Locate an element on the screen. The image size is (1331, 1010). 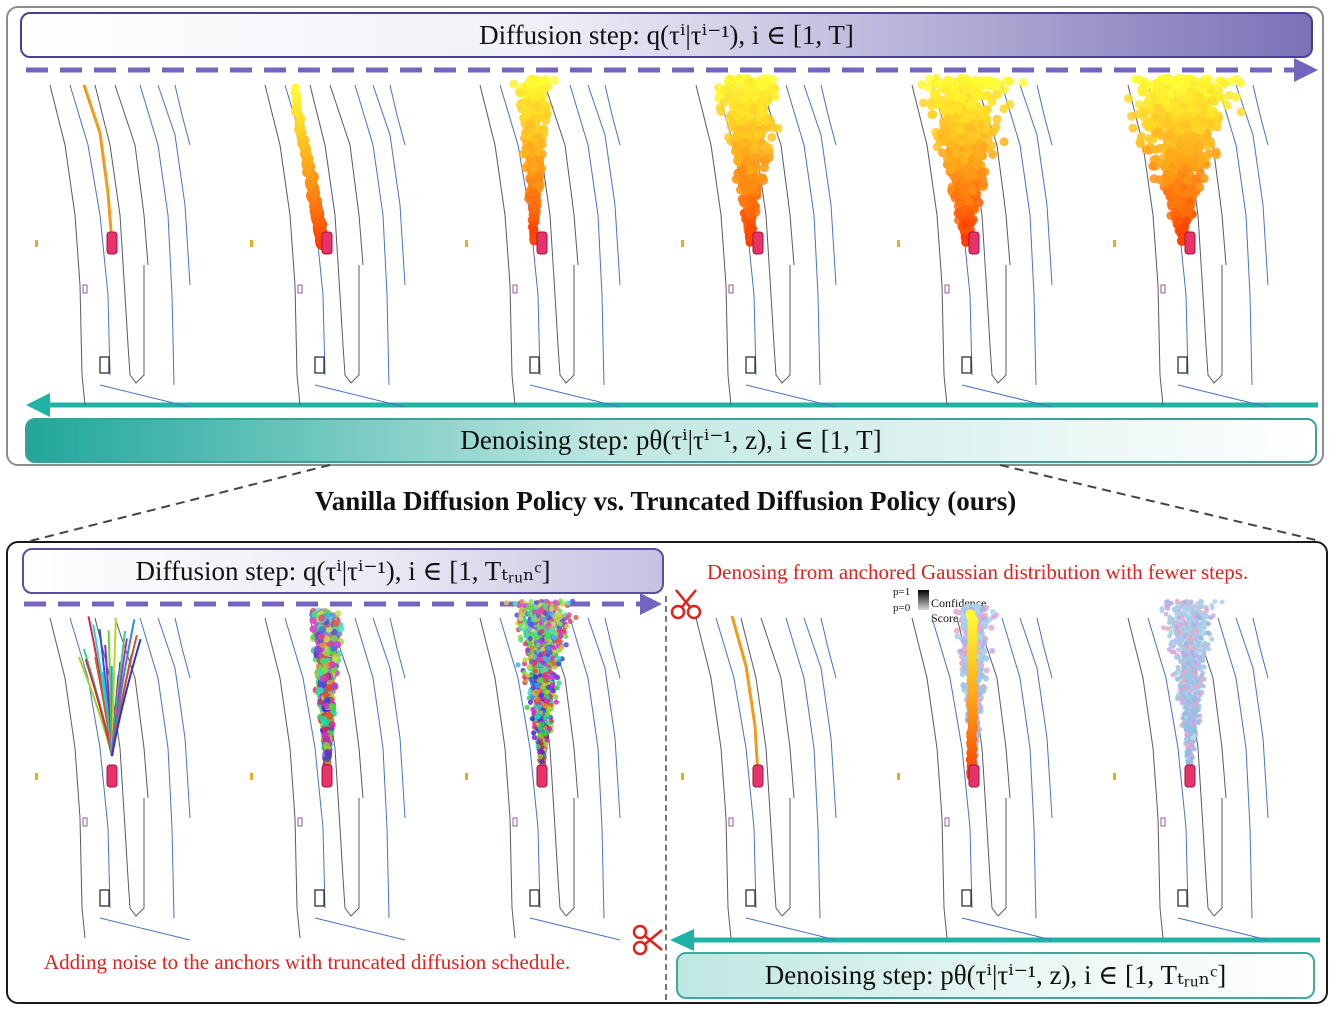
arrow-left-icon is located at coordinates (682, 940).